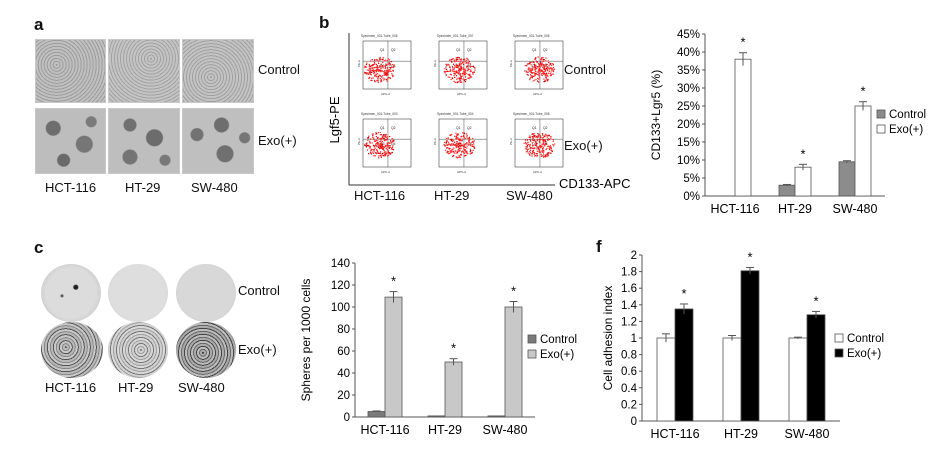 This screenshot has width=940, height=463. I want to click on y-tick-label: 5%, so click(691, 179).